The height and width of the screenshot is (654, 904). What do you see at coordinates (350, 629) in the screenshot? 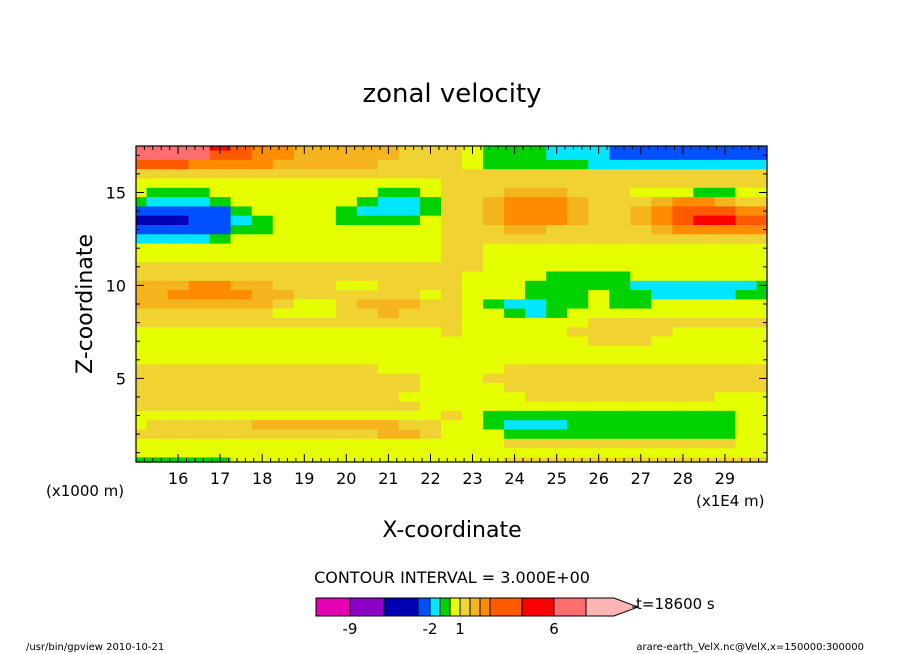
I see `colorbar-label: -9` at bounding box center [350, 629].